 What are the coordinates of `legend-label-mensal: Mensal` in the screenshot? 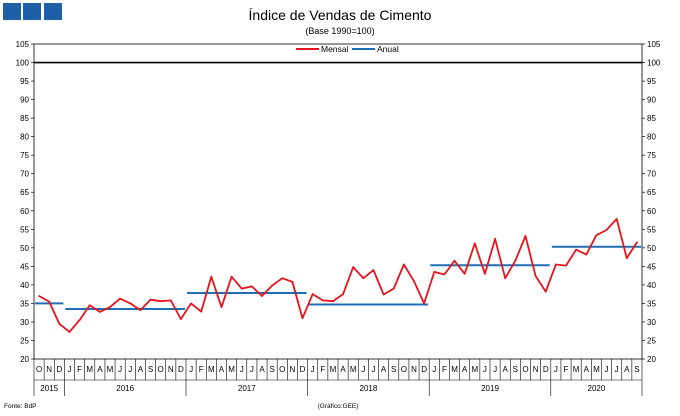 It's located at (335, 49).